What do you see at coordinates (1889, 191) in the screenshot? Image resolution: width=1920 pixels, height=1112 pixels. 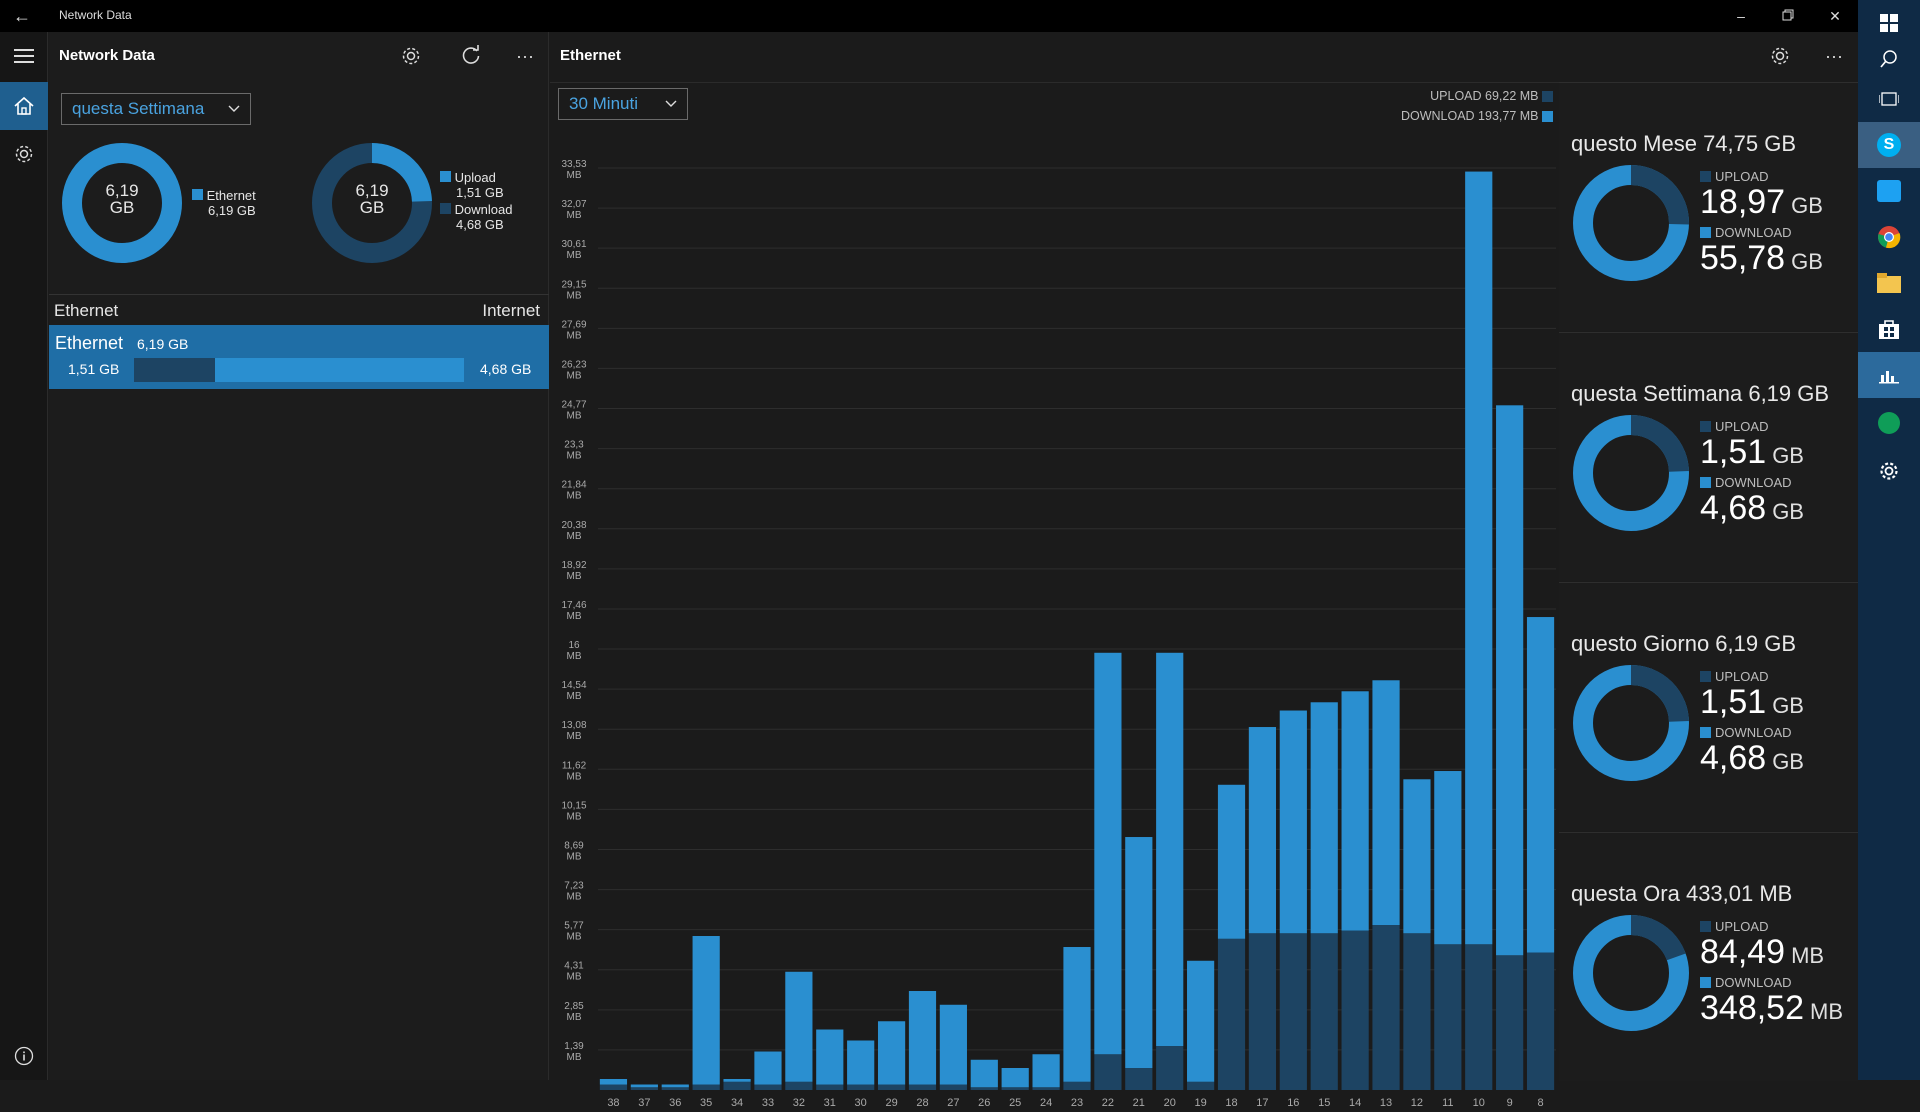 I see `twitter-icon` at bounding box center [1889, 191].